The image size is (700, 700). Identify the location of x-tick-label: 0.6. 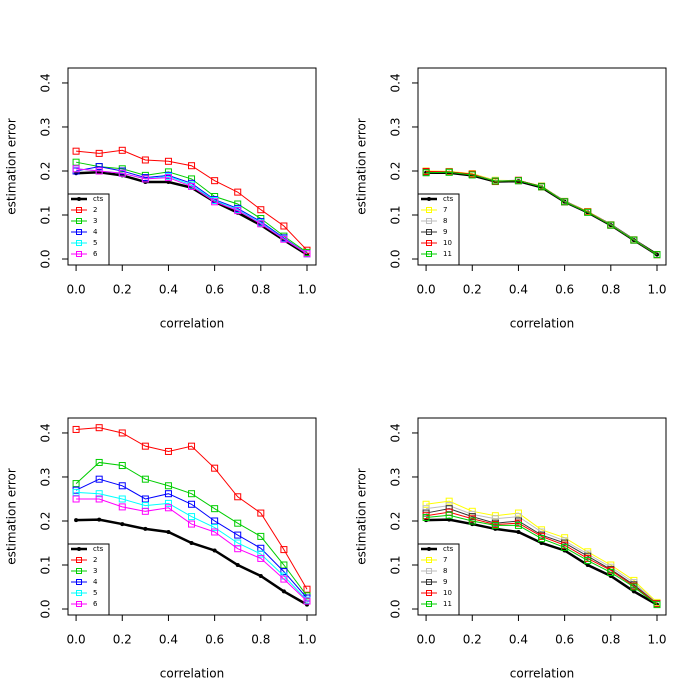
(564, 290).